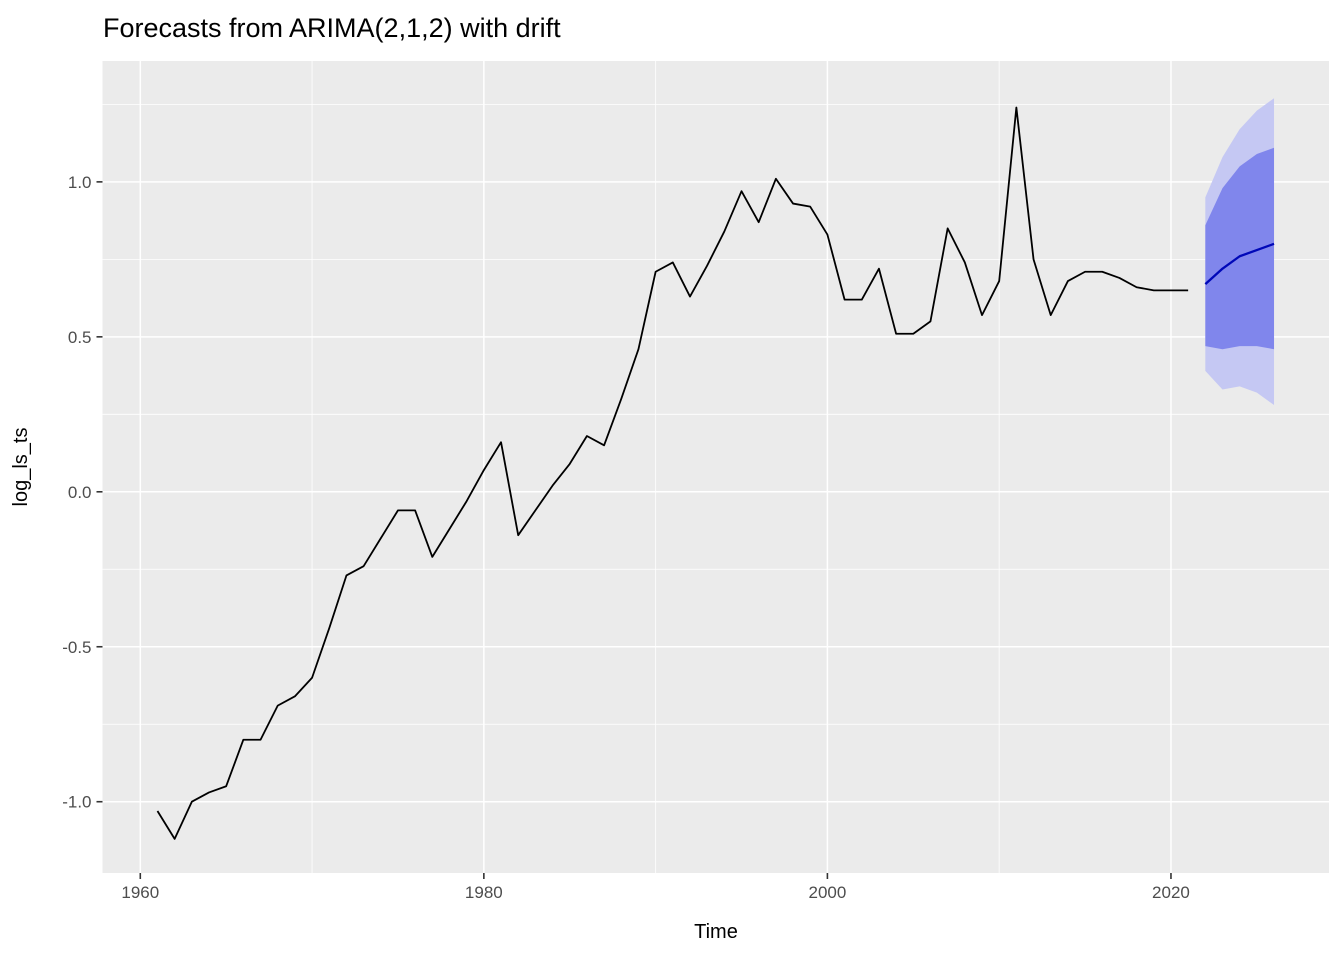  What do you see at coordinates (827, 892) in the screenshot?
I see `x-tick-label: 2000` at bounding box center [827, 892].